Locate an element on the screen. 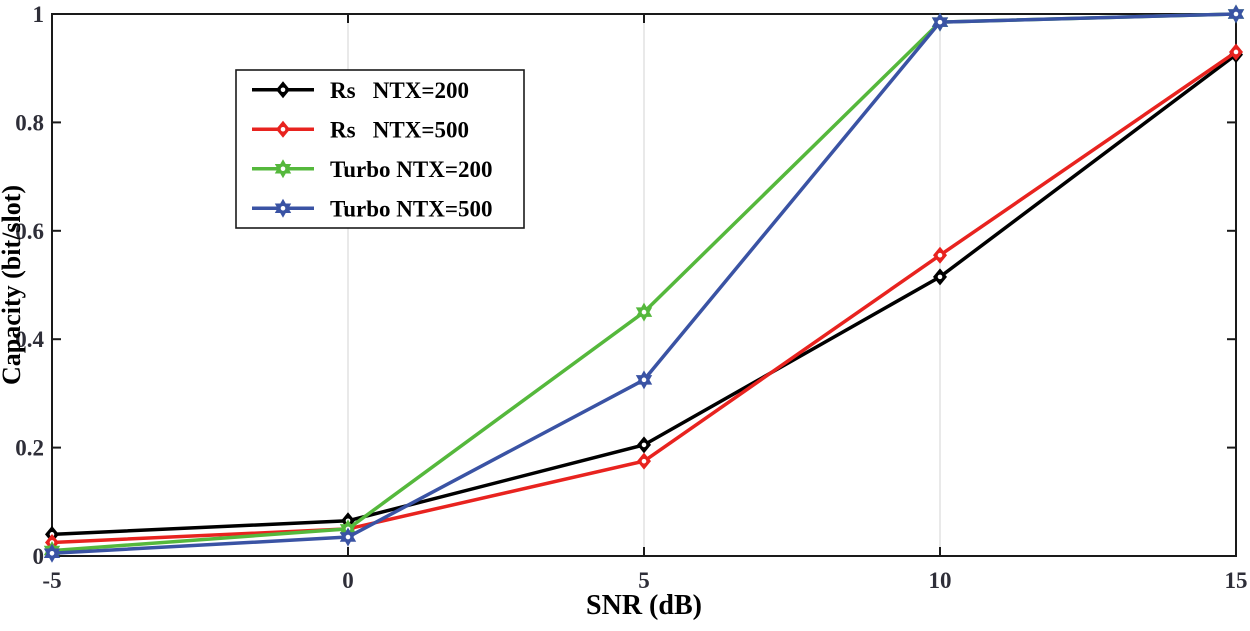 This screenshot has width=1250, height=631. legend-entry: Rs NTX=500 is located at coordinates (360, 129).